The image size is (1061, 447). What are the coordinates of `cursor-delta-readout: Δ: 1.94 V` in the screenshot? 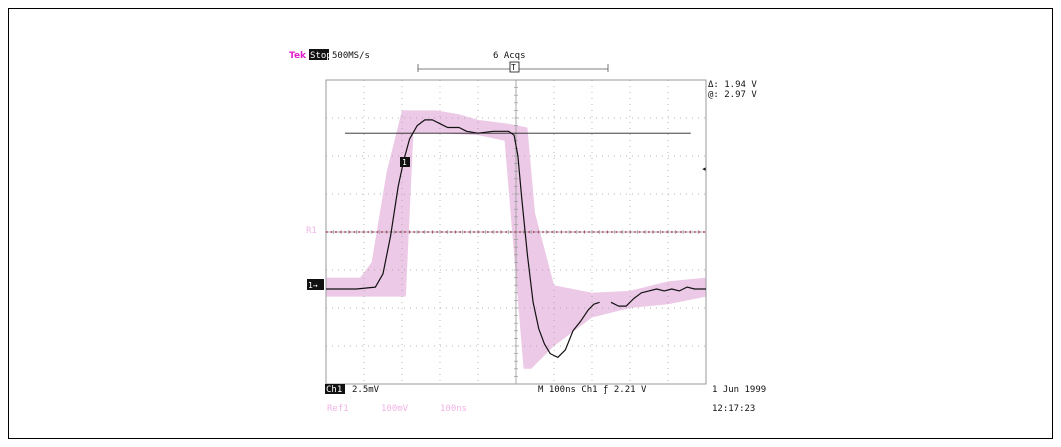 It's located at (732, 85).